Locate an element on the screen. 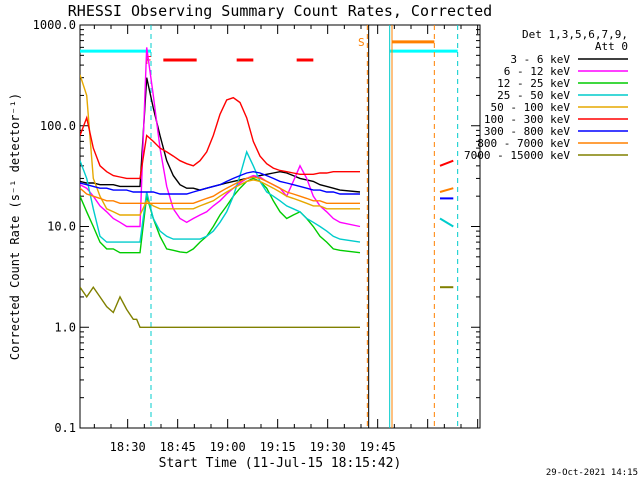  legend-label: 3 - 6 keV is located at coordinates (540, 59).